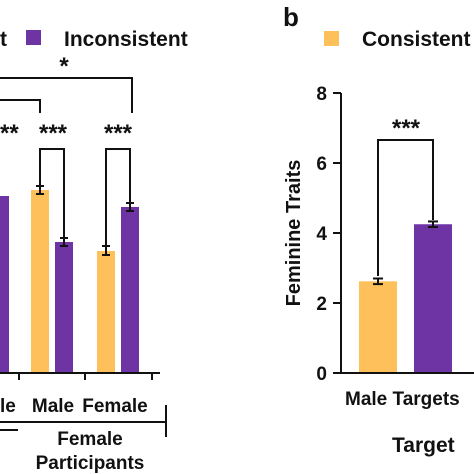  Describe the element at coordinates (433, 298) in the screenshot. I see `bar-b-inconsistent` at that location.